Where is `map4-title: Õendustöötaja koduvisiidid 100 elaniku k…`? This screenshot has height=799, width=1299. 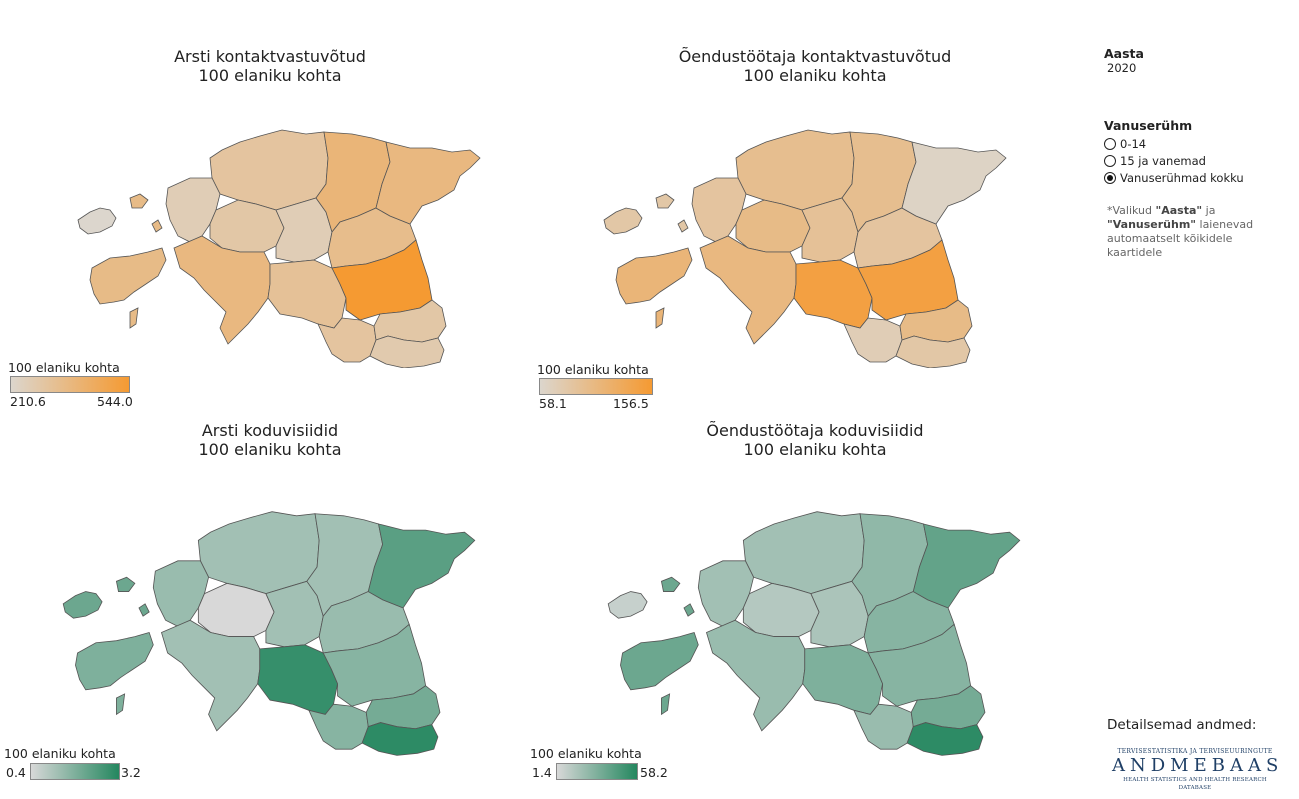
map4-title: Õendustöötaja koduvisiidid 100 elaniku k… is located at coordinates (815, 440).